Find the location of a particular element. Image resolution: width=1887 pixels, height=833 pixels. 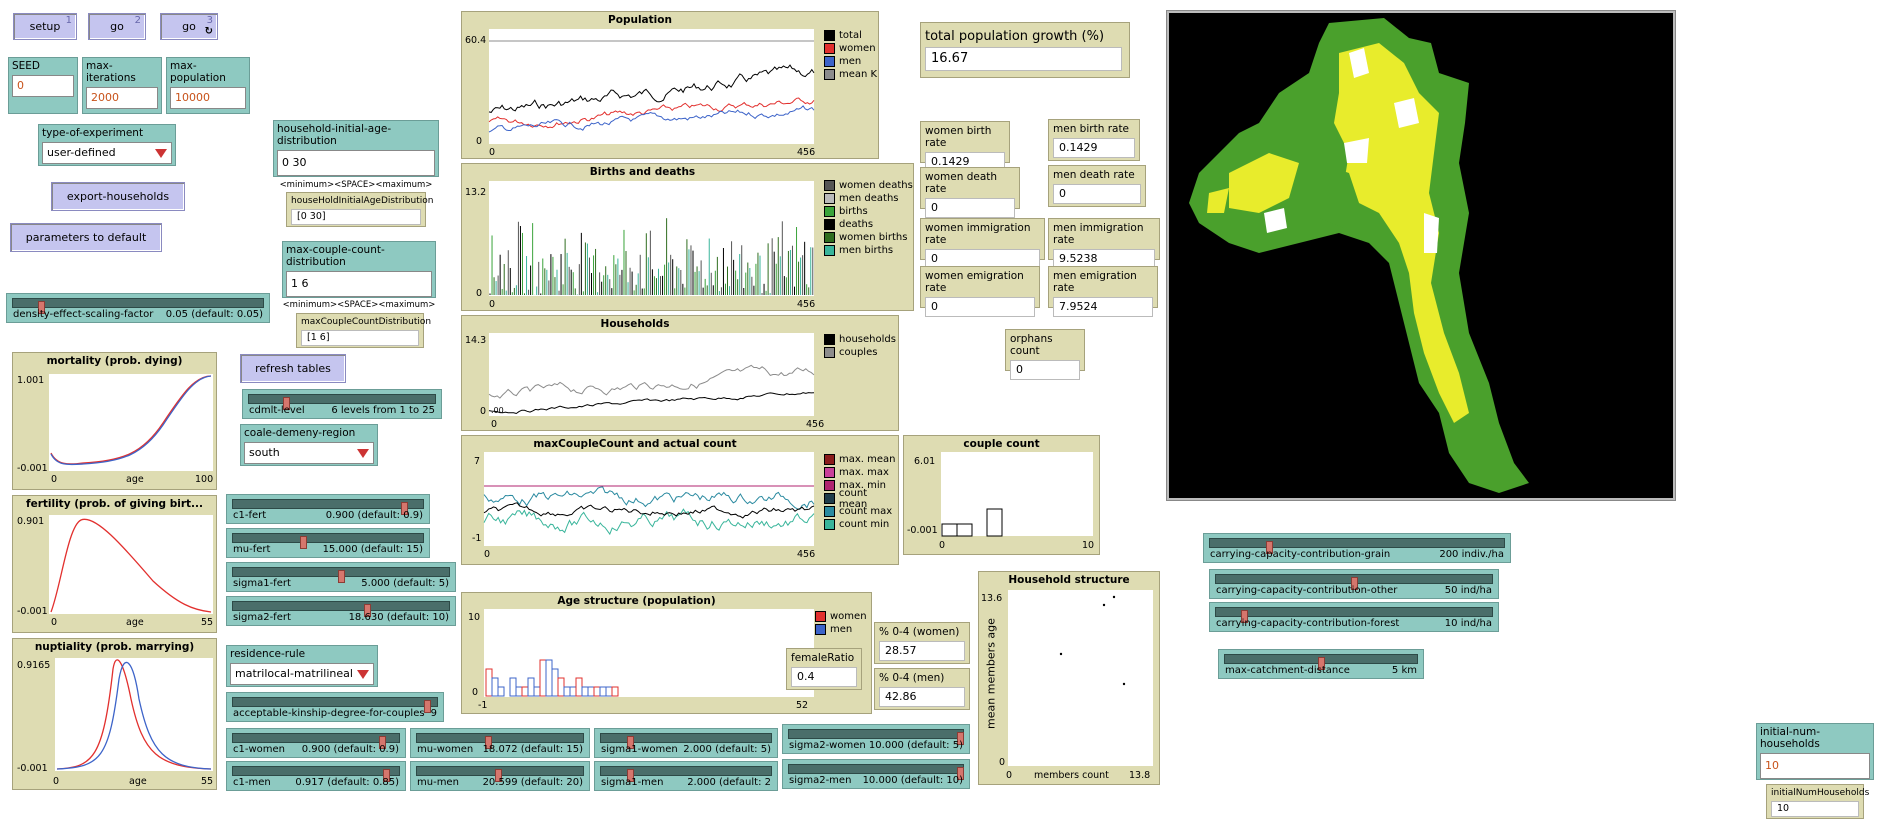

type-of-experiment-chooser: type-of-experiment user-defined is located at coordinates (107, 145).